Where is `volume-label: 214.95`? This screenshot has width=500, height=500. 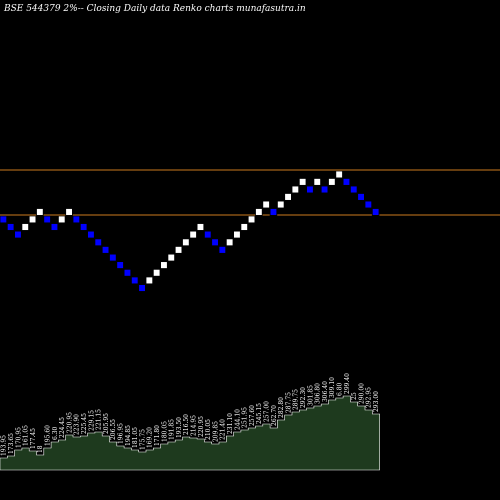 volume-label: 214.95 is located at coordinates (193, 425).